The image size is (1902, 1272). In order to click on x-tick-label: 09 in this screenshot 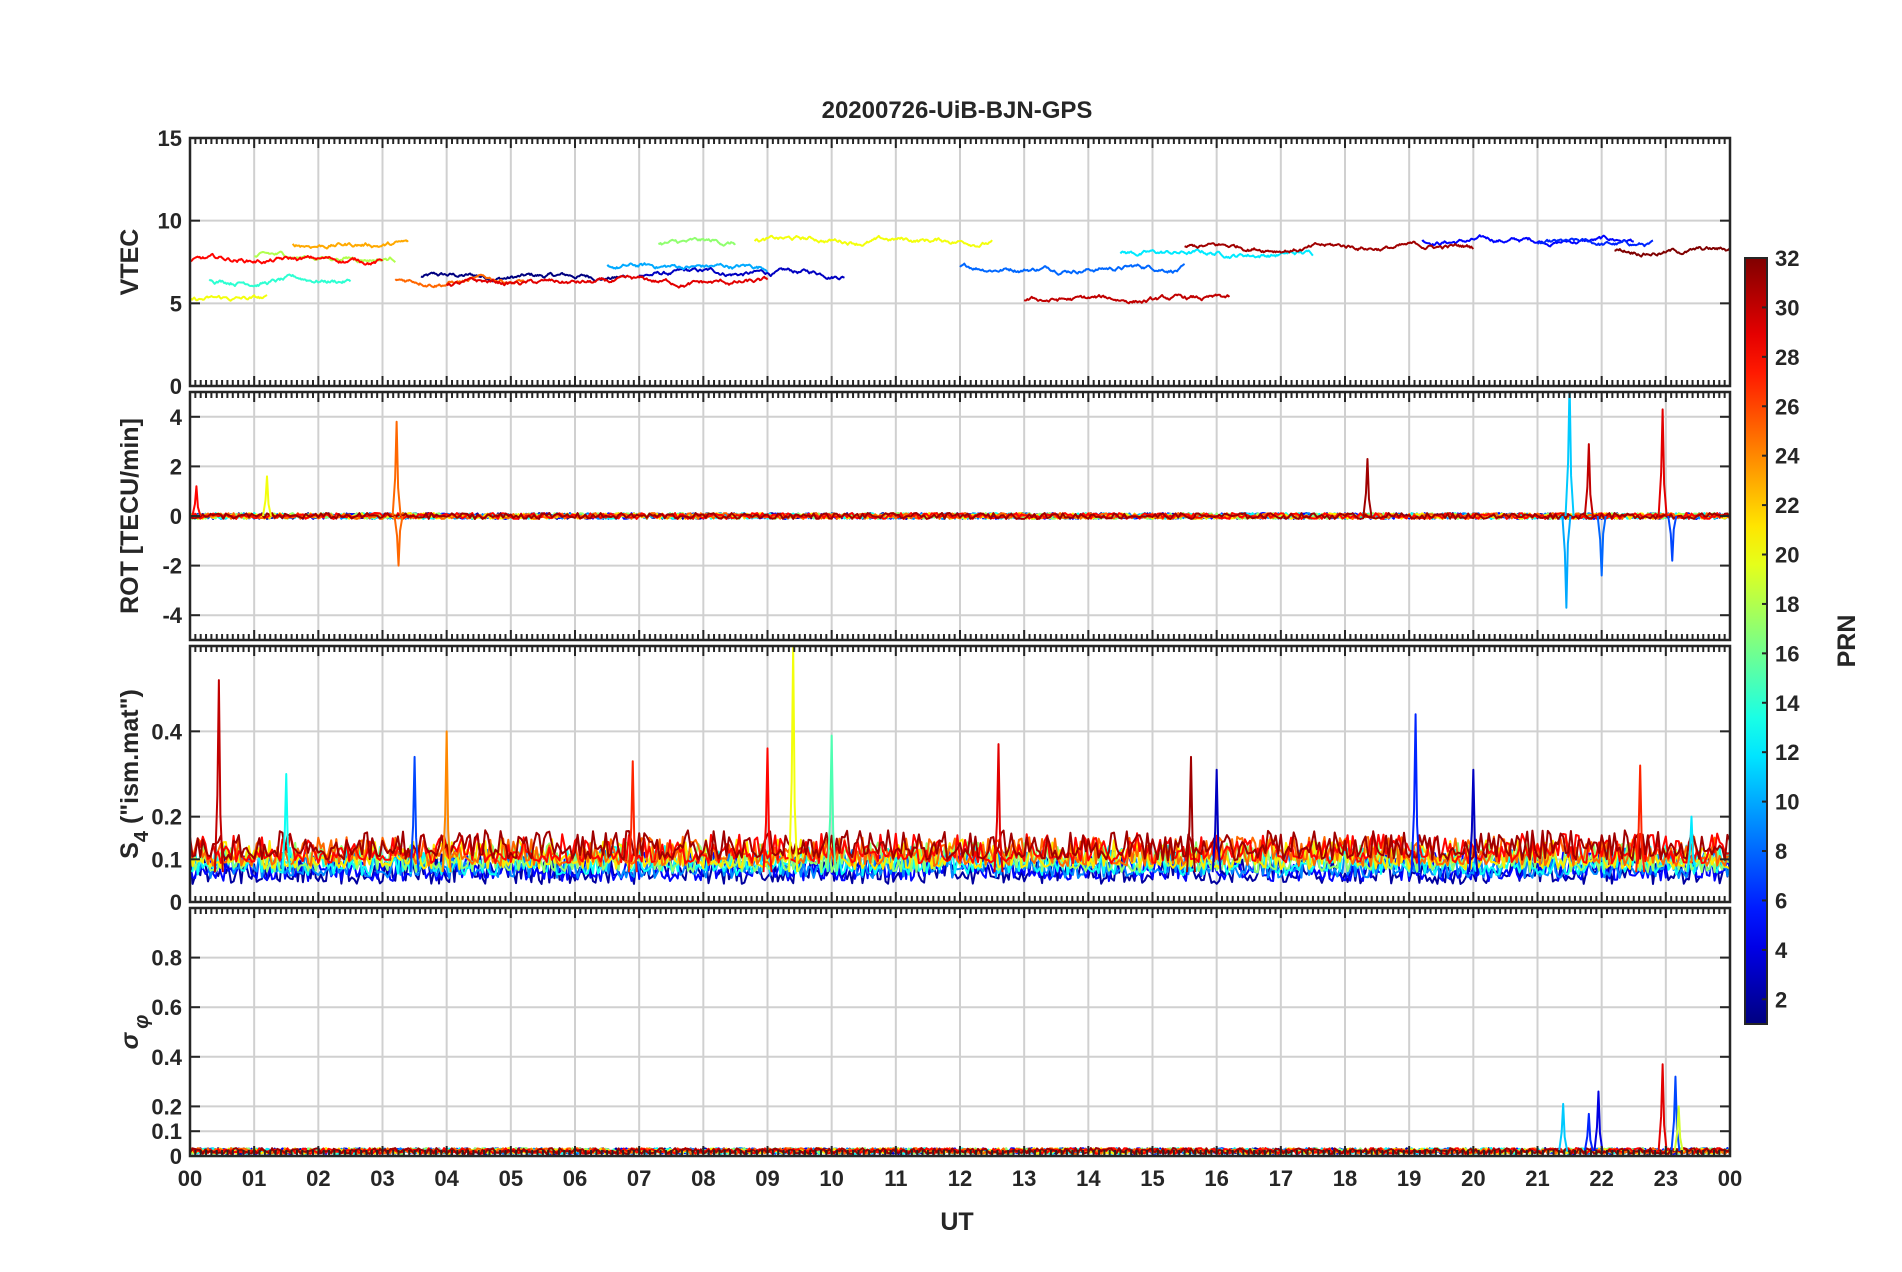, I will do `click(767, 1178)`.